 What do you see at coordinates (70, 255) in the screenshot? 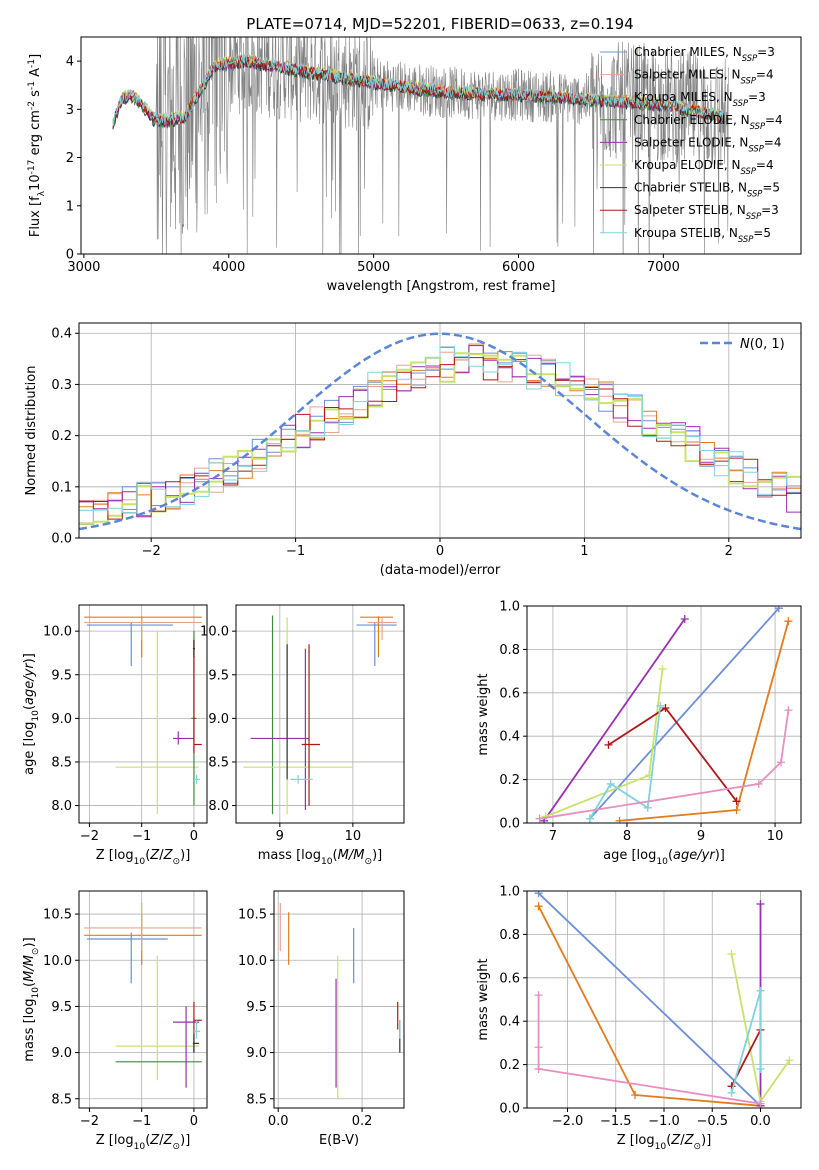
I see `y-tick-label: 0` at bounding box center [70, 255].